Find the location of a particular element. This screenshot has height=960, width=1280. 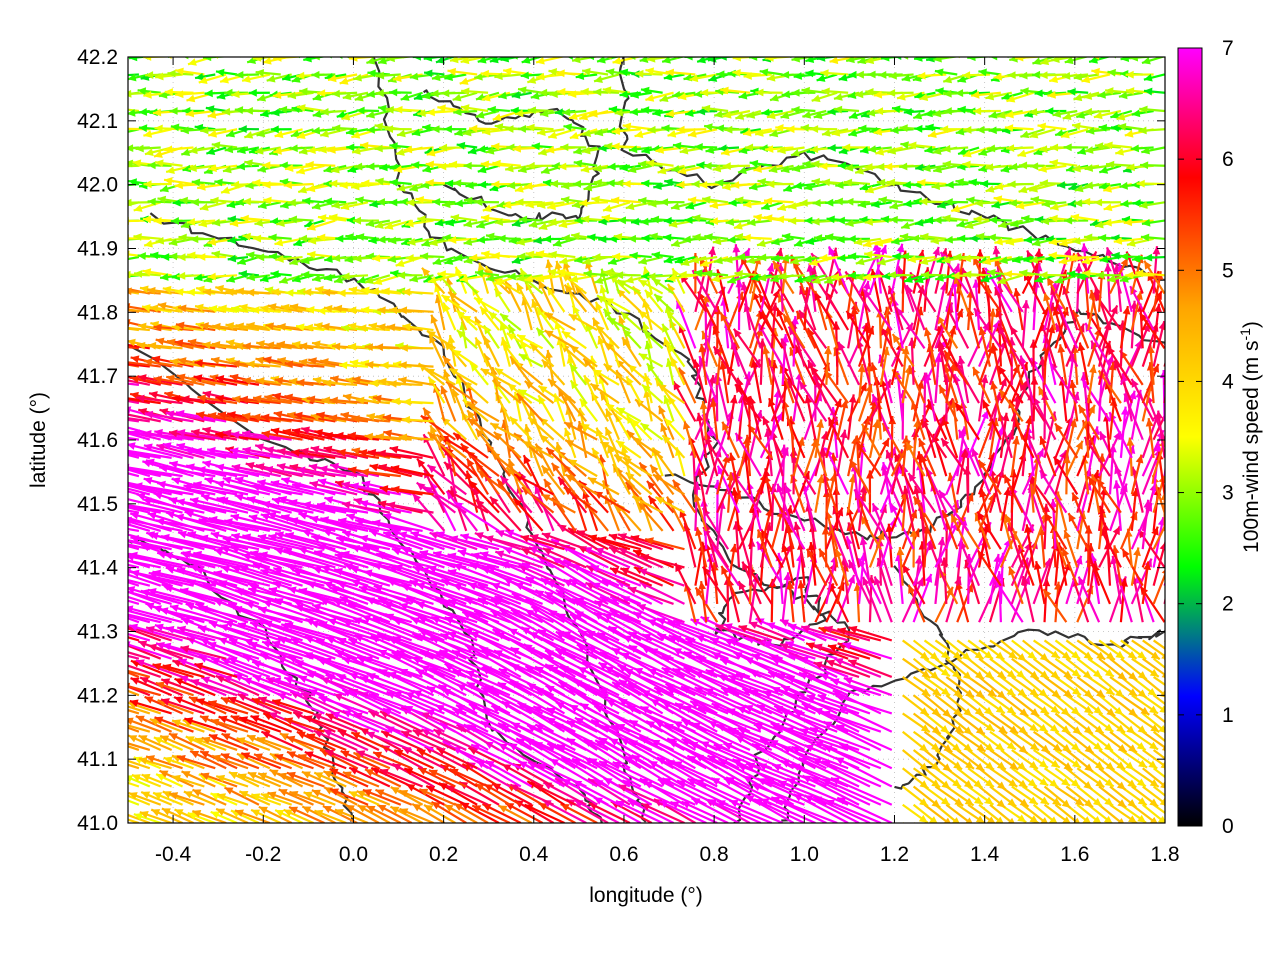

colorbar-tick-label: 0 is located at coordinates (1228, 826).